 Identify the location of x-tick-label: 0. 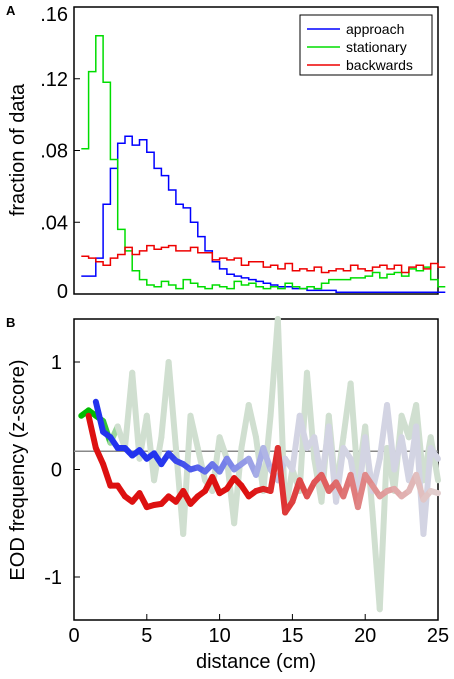
(73, 636).